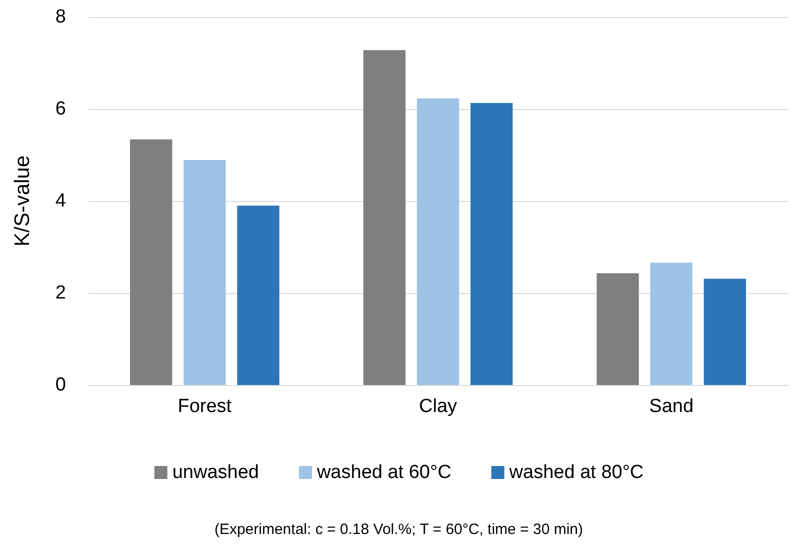  What do you see at coordinates (60, 385) in the screenshot?
I see `y-tick-label: 0` at bounding box center [60, 385].